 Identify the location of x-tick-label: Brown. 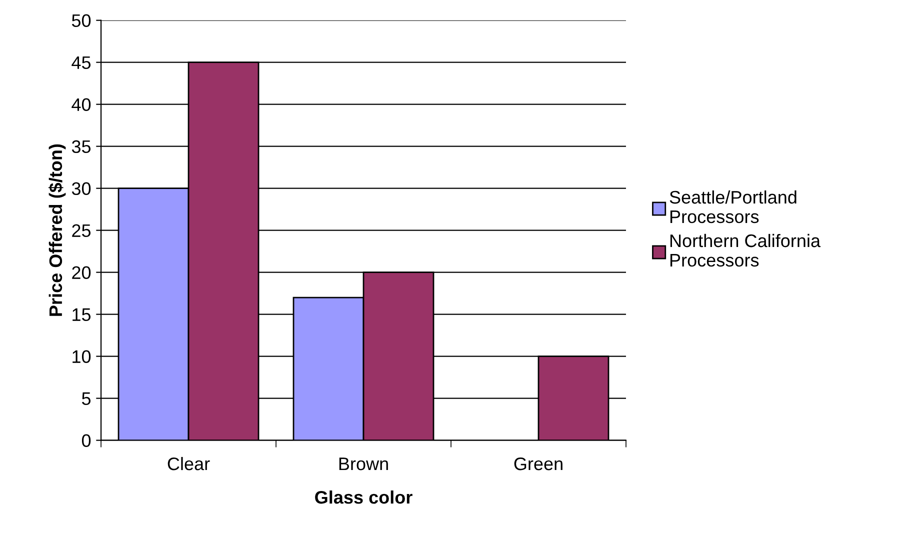
(363, 464).